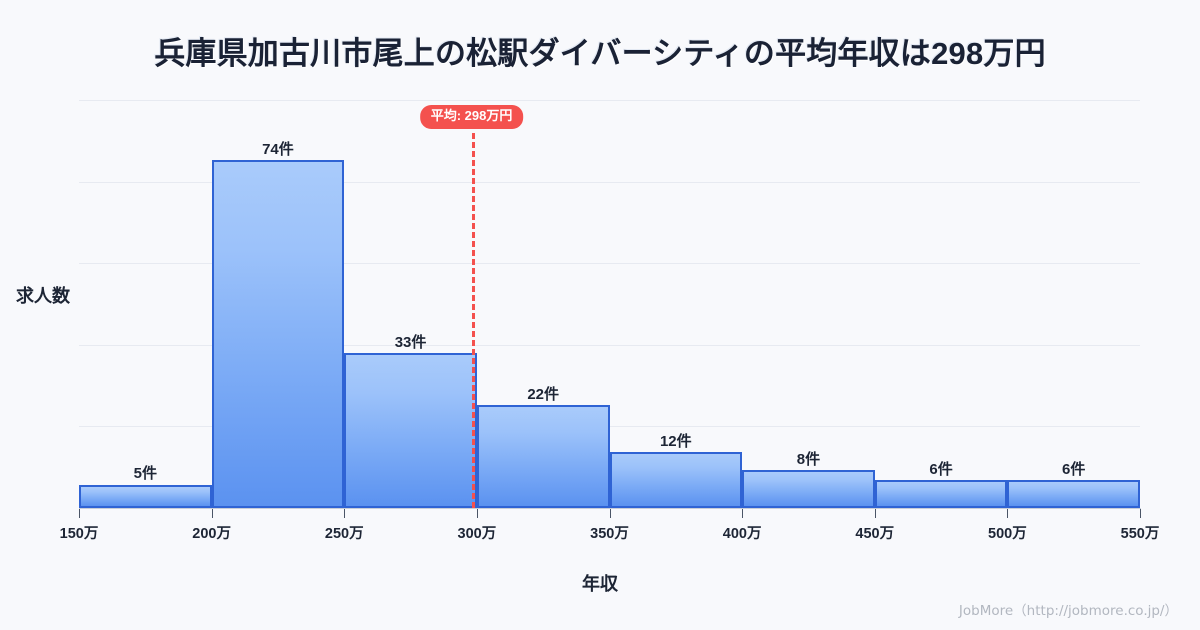 This screenshot has height=630, width=1200. Describe the element at coordinates (1007, 534) in the screenshot. I see `x-axis-tick-label: 500万` at that location.